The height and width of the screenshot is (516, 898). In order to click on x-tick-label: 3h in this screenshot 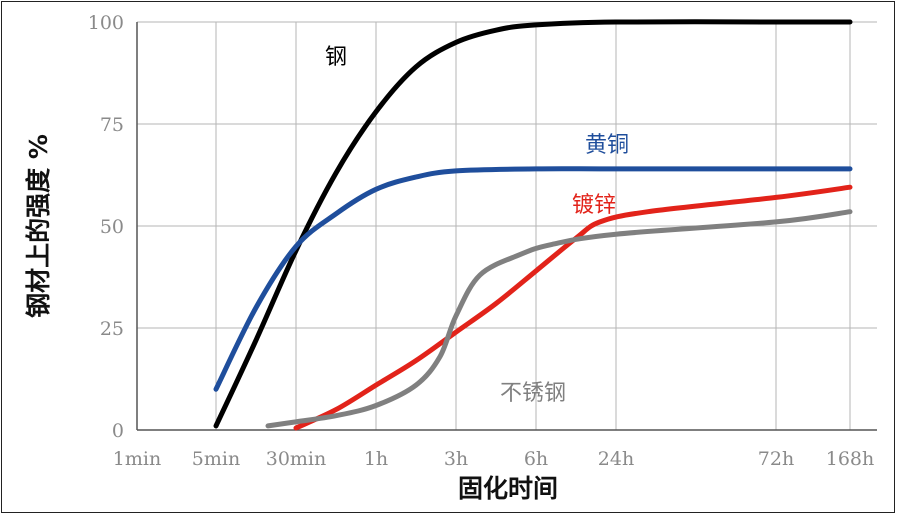, I will do `click(456, 459)`.